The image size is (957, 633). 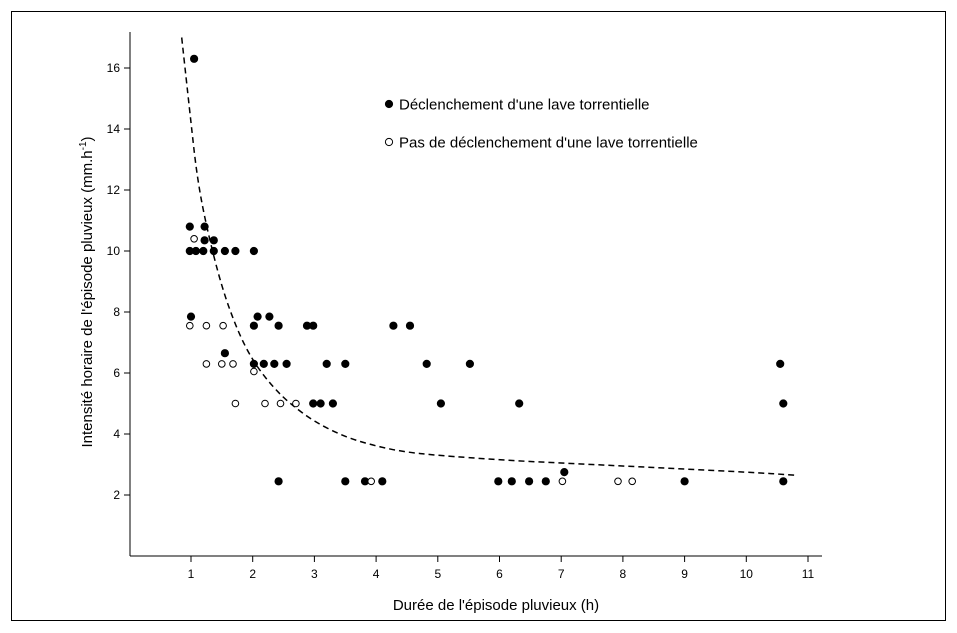 What do you see at coordinates (116, 312) in the screenshot?
I see `y-tick-label: 8` at bounding box center [116, 312].